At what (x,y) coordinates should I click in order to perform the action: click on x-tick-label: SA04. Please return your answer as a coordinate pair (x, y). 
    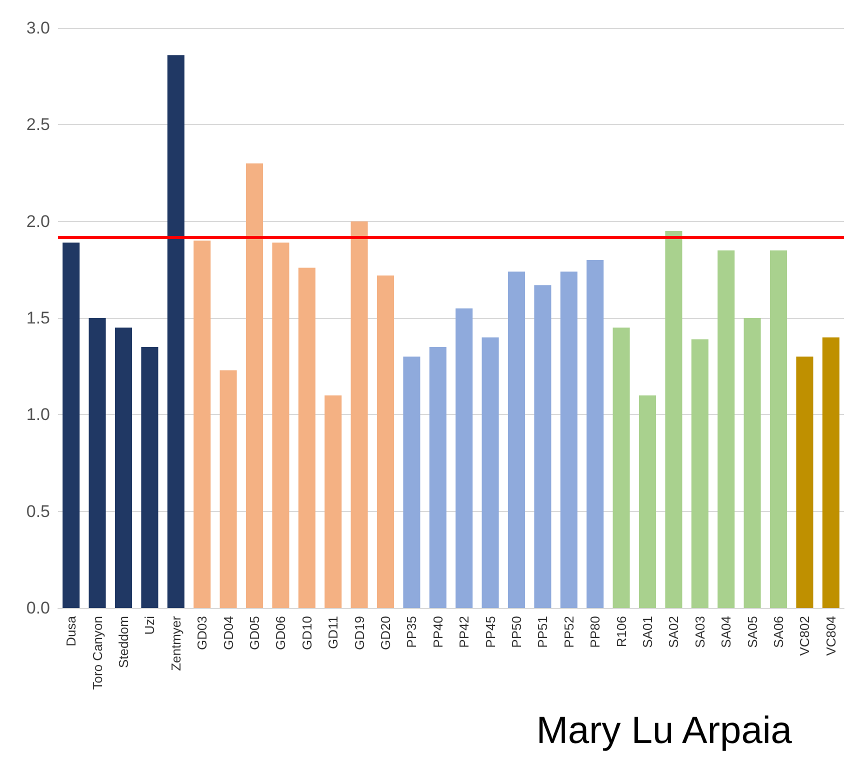
    Looking at the image, I should click on (726, 632).